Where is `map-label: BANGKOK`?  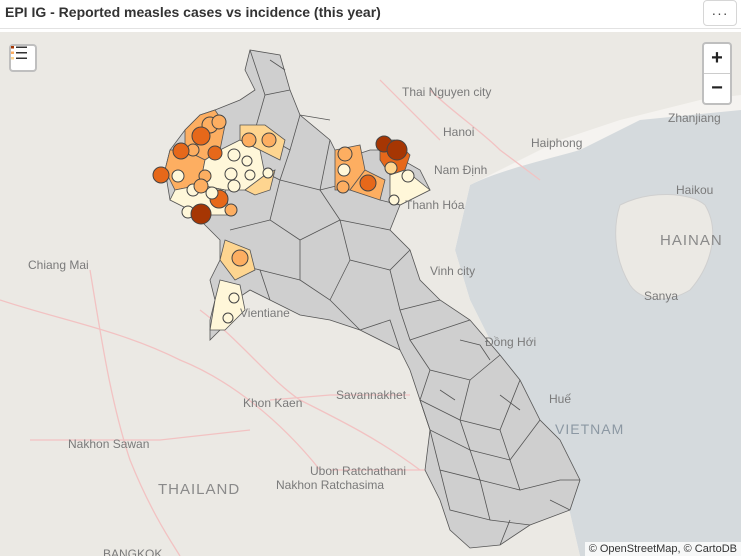 map-label: BANGKOK is located at coordinates (133, 551).